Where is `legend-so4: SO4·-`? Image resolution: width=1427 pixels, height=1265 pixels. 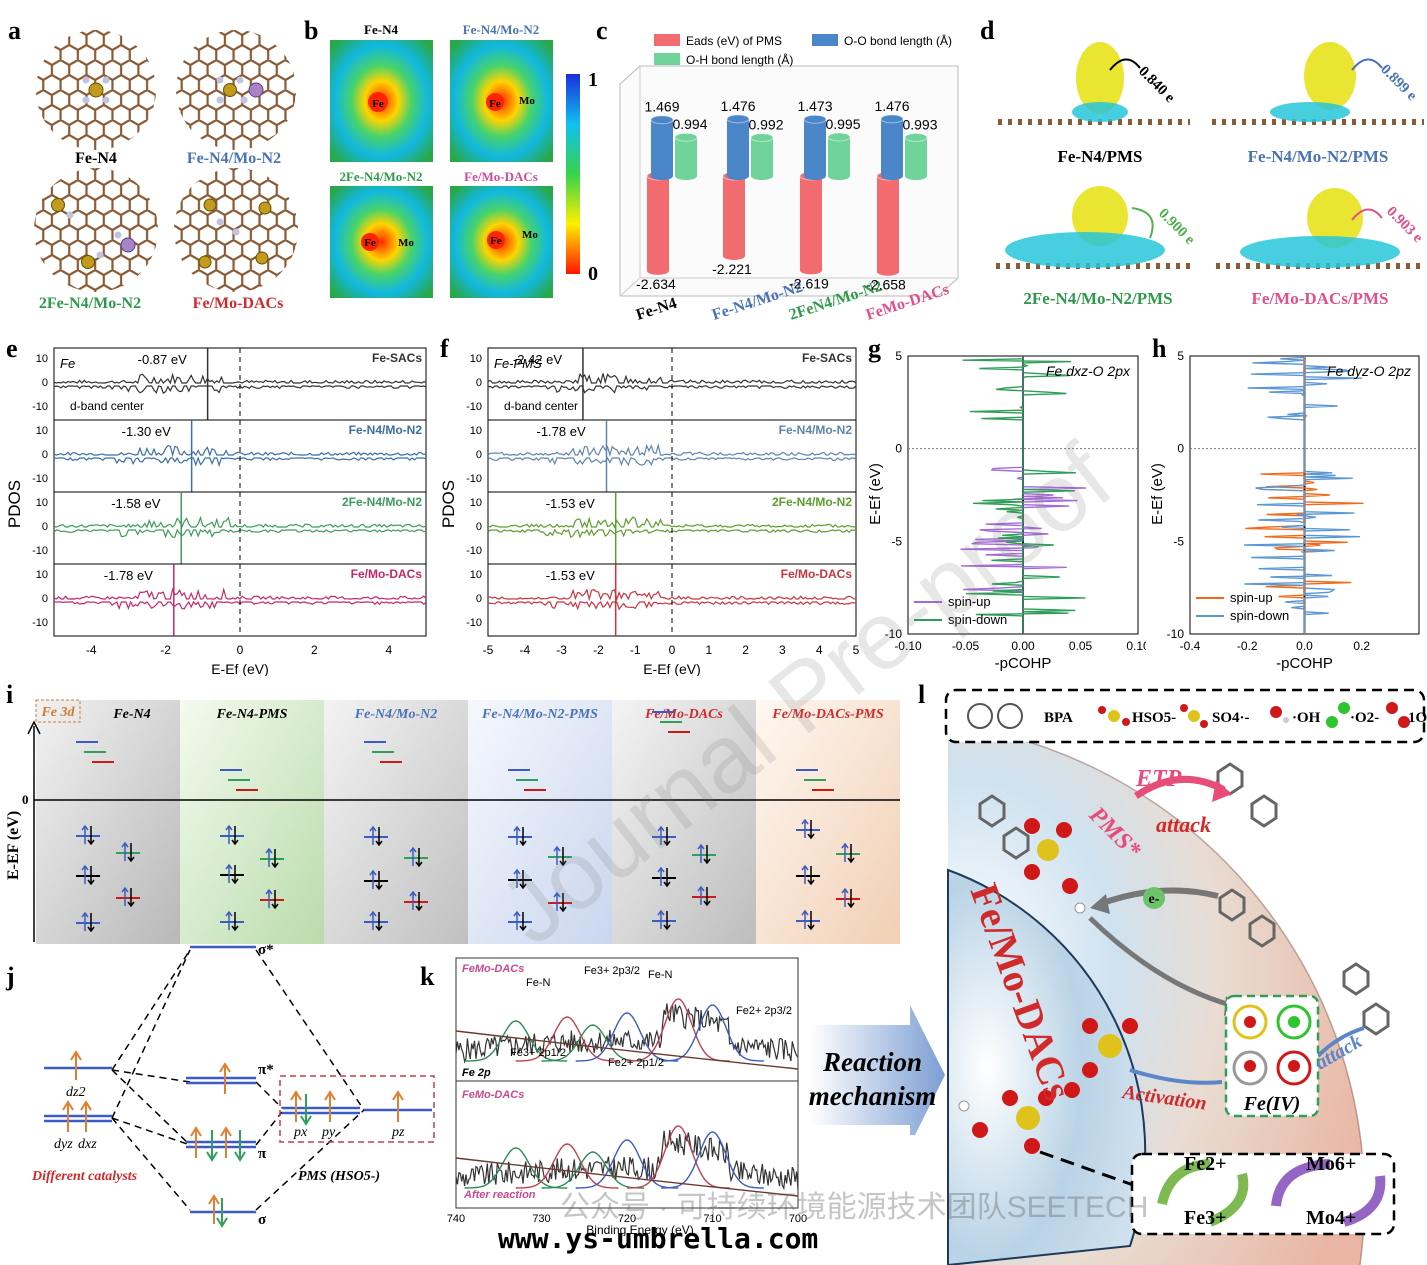
legend-so4: SO4·- is located at coordinates (1231, 718).